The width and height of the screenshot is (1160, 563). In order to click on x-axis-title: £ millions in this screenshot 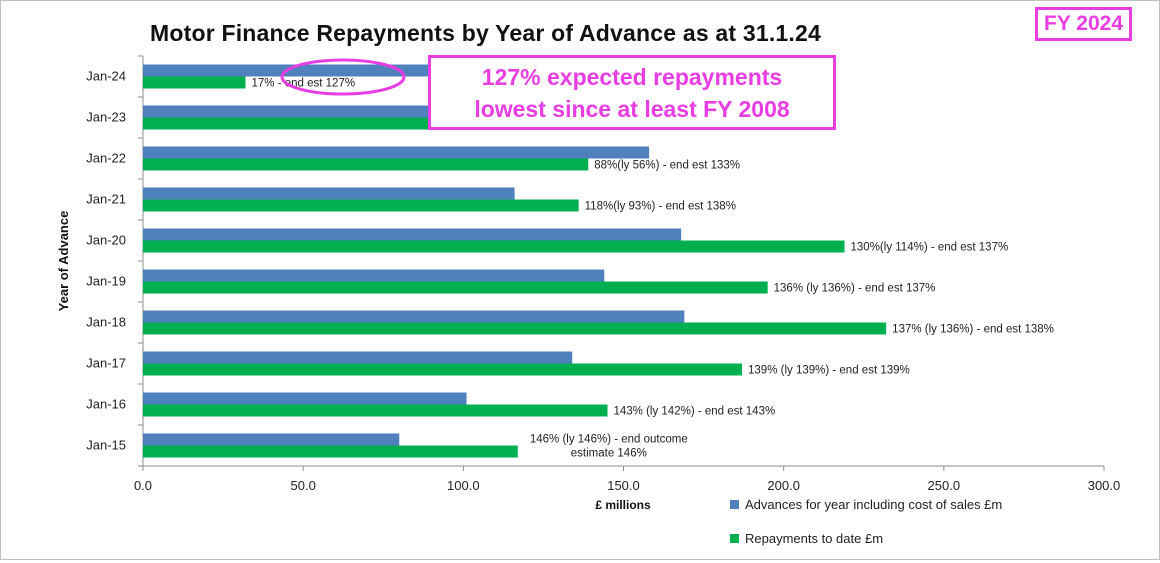, I will do `click(623, 505)`.